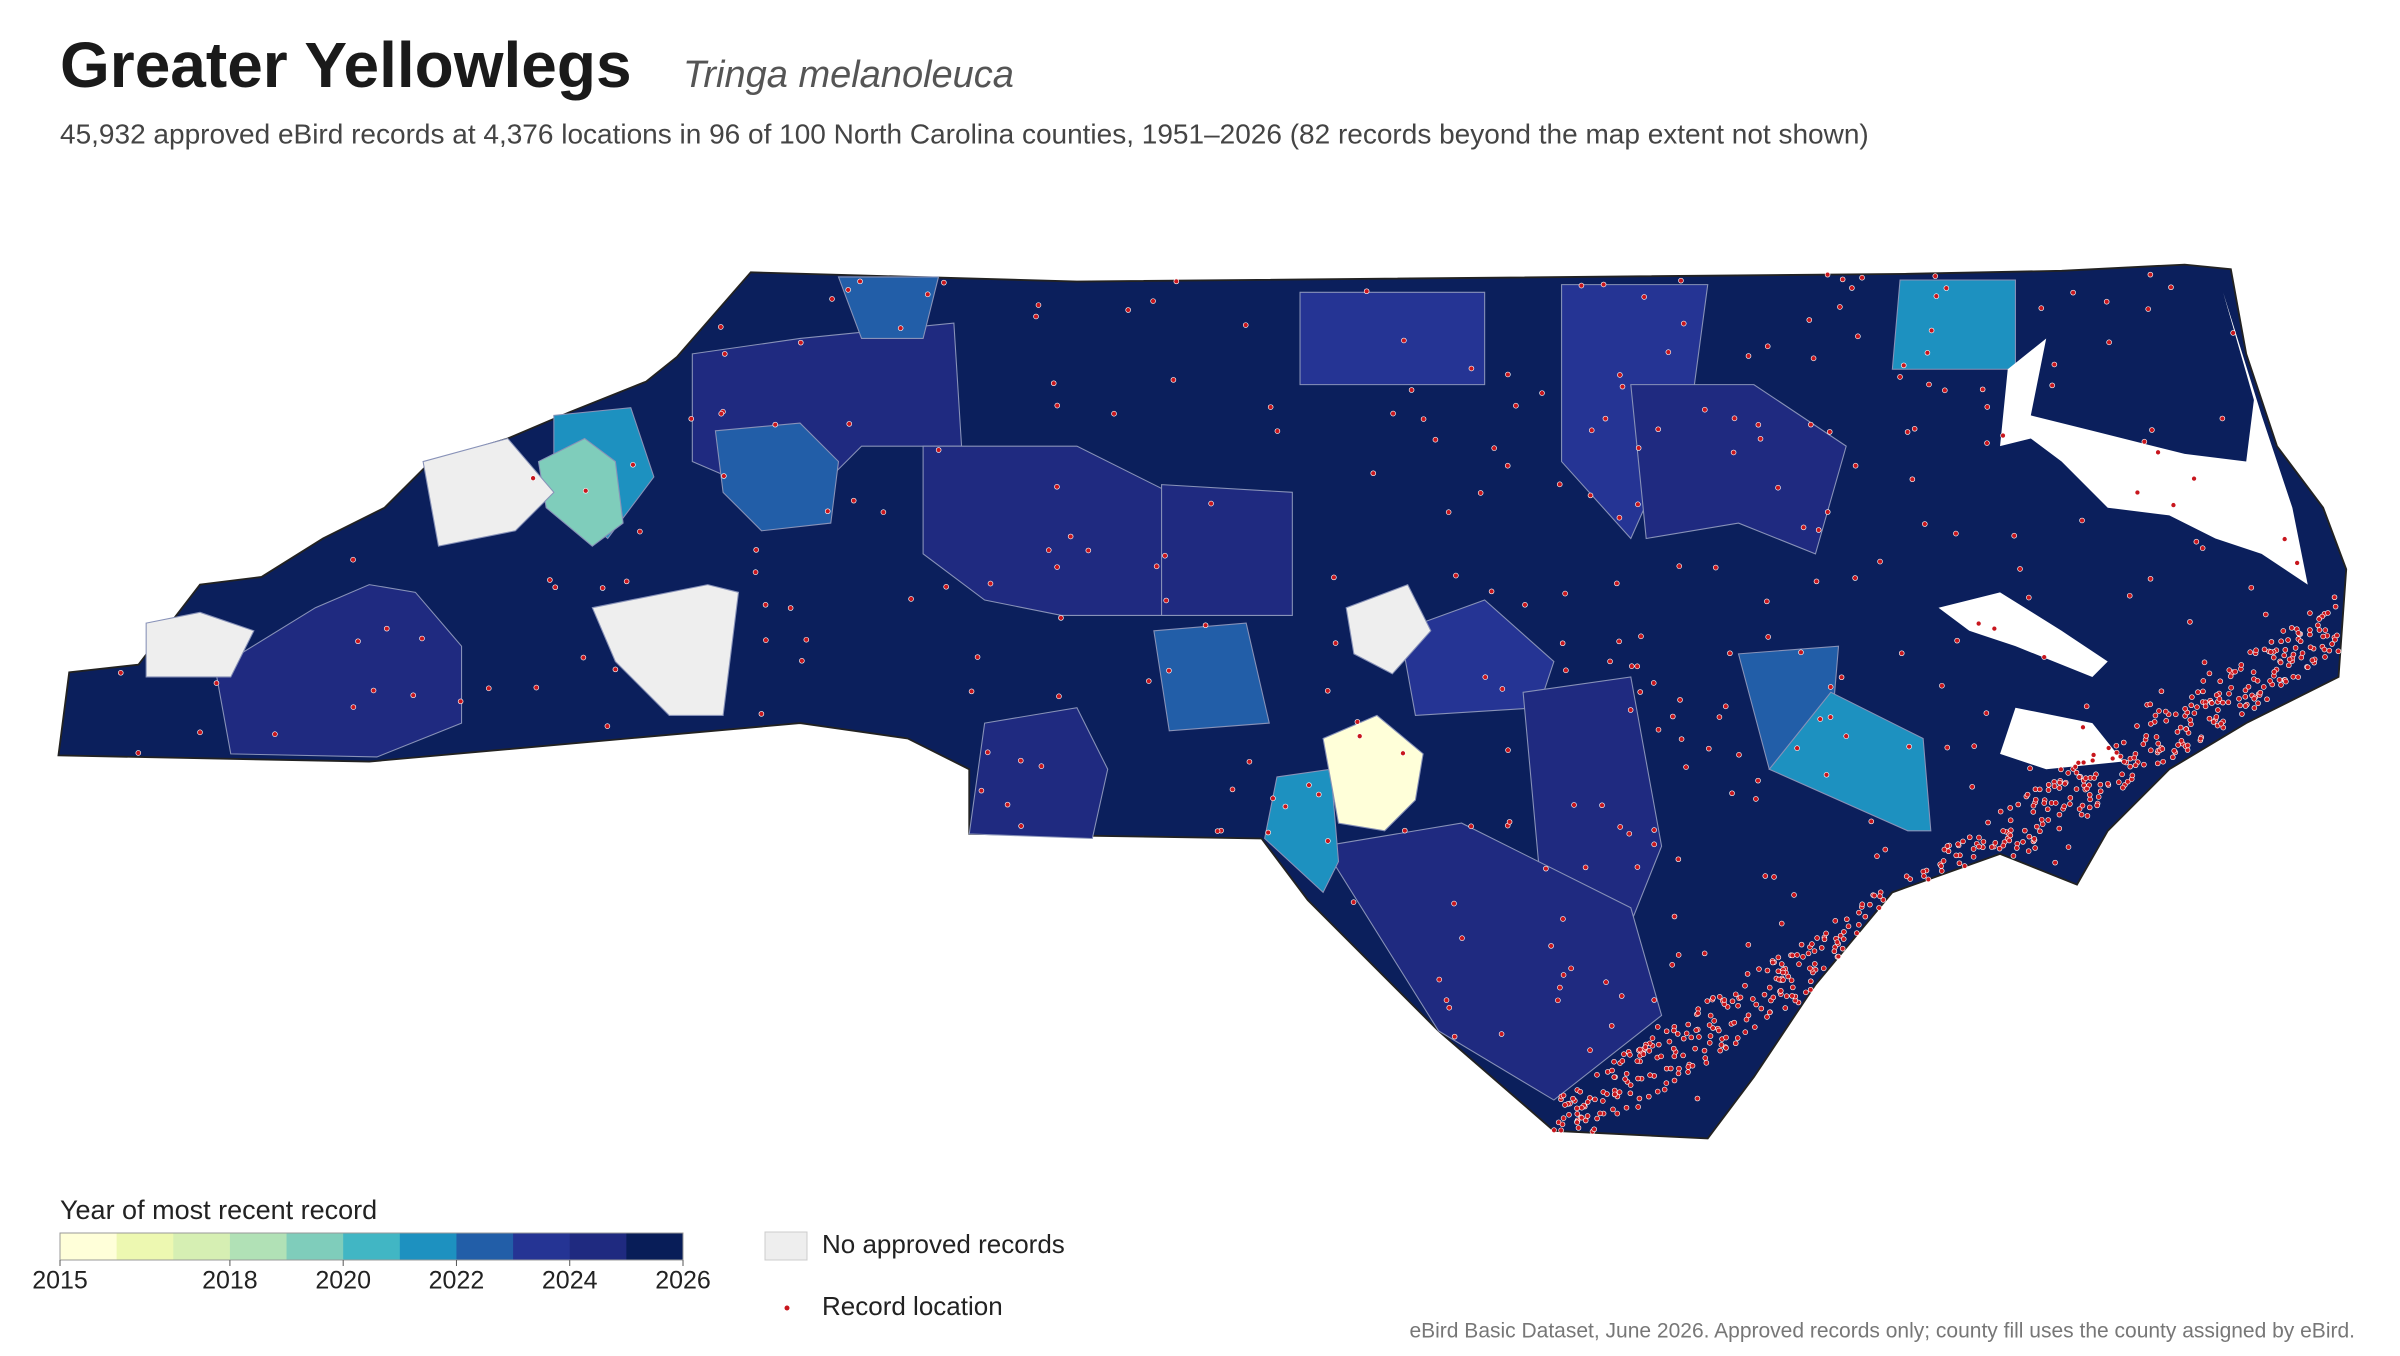  I want to click on legend-title: Year of most recent record, so click(218, 1210).